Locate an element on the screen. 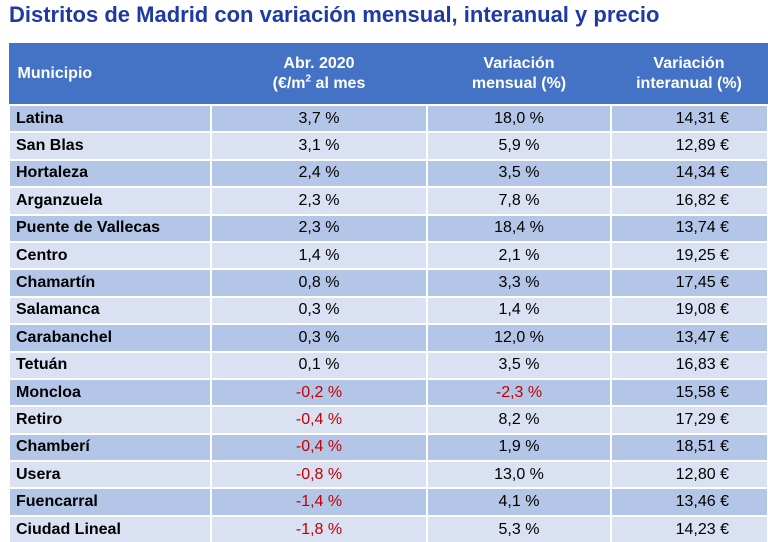 This screenshot has width=768, height=542. table-row: Puente de Vallecas 2,3 % 18,4 % 13,74 € is located at coordinates (387, 227).